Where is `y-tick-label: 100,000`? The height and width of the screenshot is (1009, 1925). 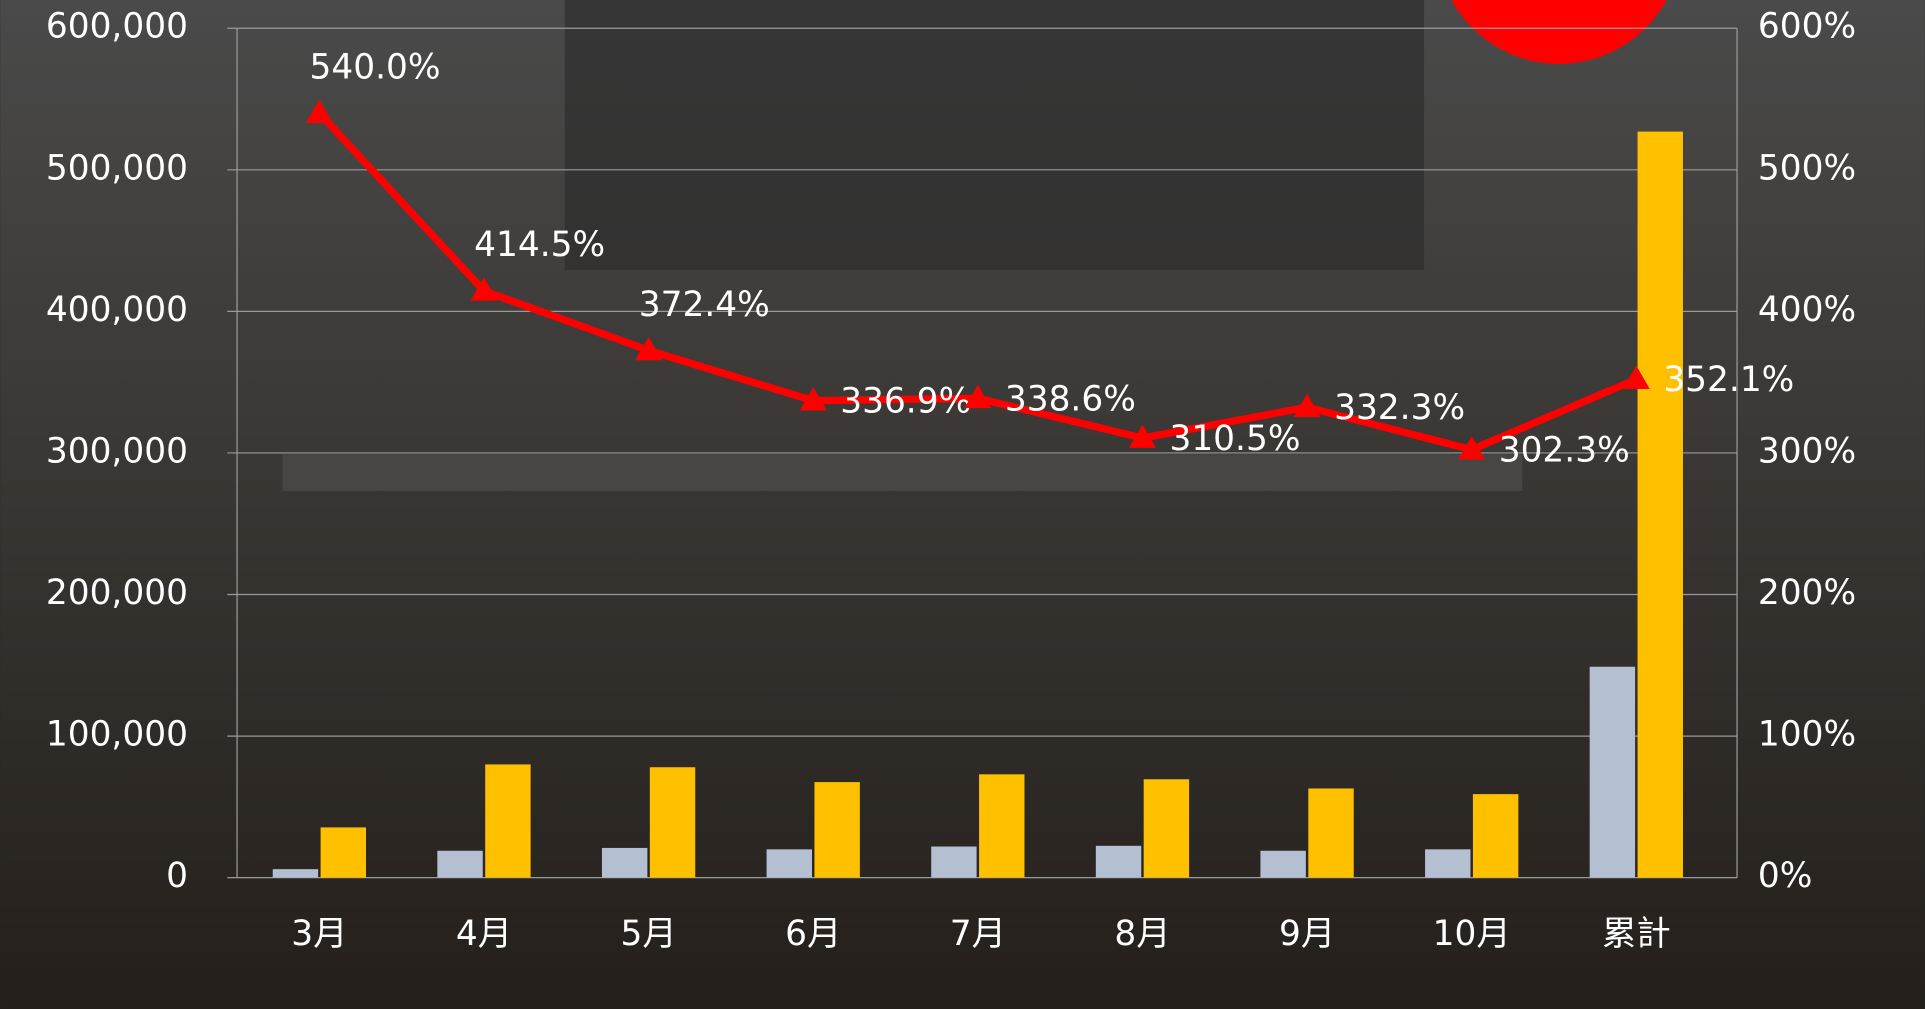
y-tick-label: 100,000 is located at coordinates (117, 735).